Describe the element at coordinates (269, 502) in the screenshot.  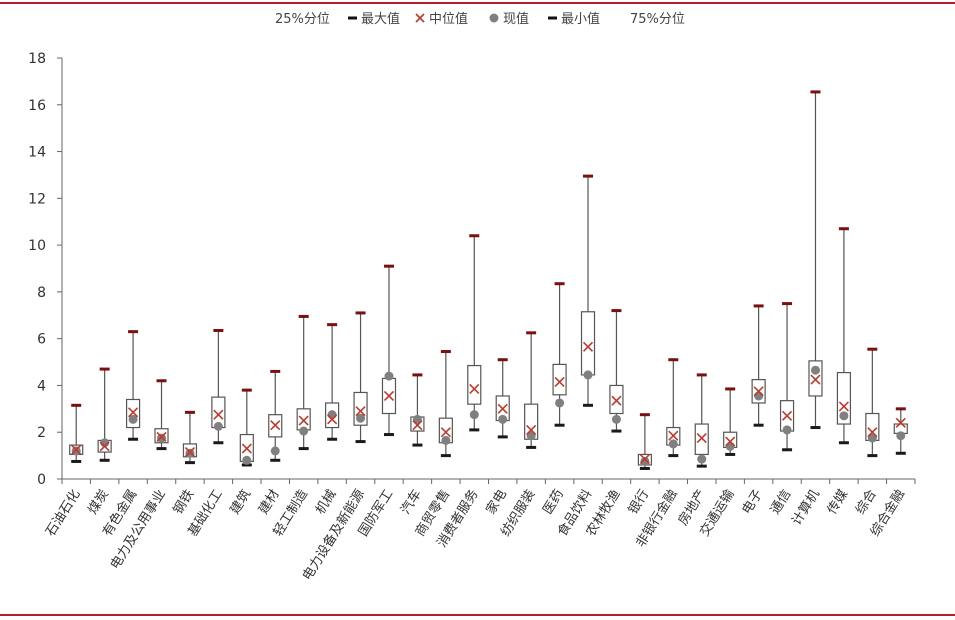
I see `x-category-label: 建材` at that location.